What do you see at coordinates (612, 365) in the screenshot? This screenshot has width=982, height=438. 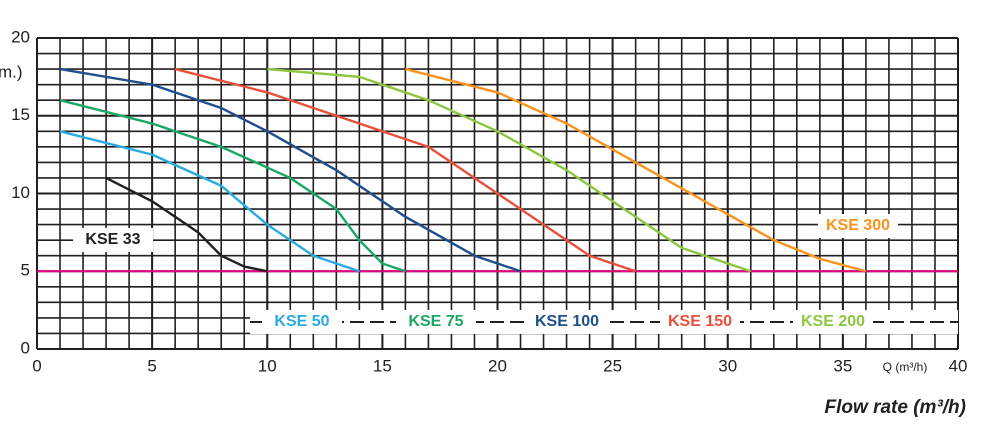 I see `x-tick-label: 25` at bounding box center [612, 365].